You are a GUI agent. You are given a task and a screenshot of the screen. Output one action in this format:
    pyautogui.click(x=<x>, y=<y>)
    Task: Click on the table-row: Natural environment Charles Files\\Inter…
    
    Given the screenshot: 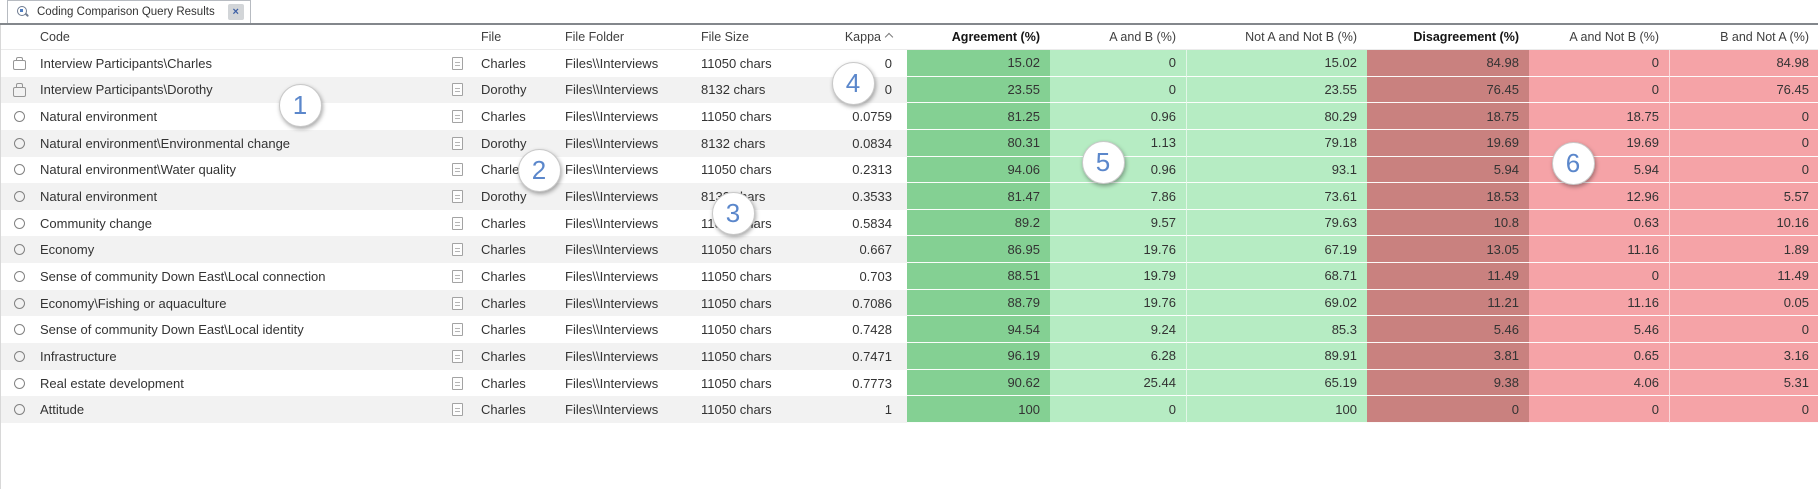 What is the action you would take?
    pyautogui.click(x=909, y=116)
    